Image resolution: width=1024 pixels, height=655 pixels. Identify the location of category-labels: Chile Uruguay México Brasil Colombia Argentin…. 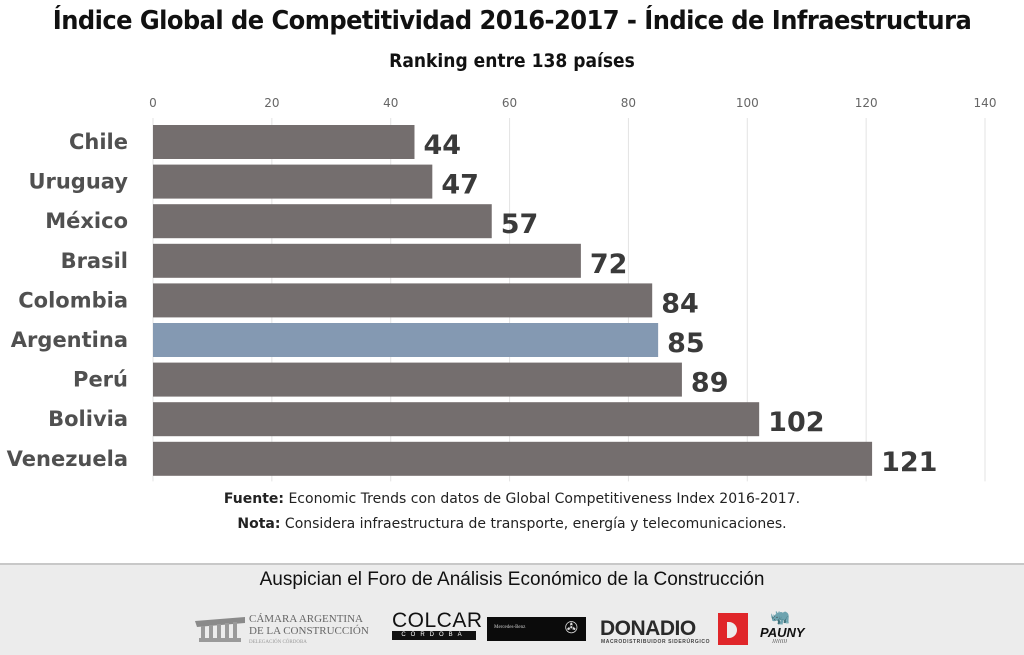
(68, 300).